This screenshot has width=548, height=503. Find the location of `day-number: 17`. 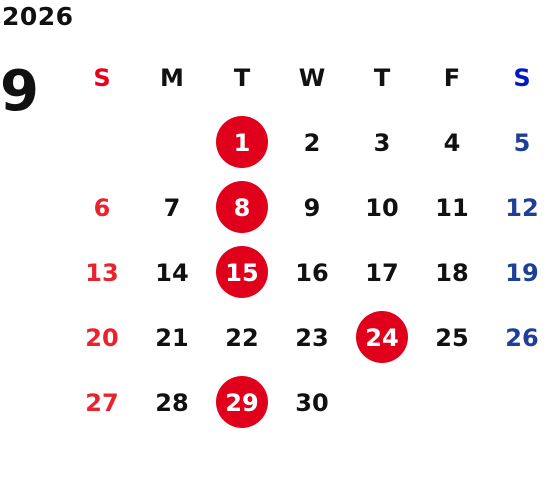

day-number: 17 is located at coordinates (382, 272).